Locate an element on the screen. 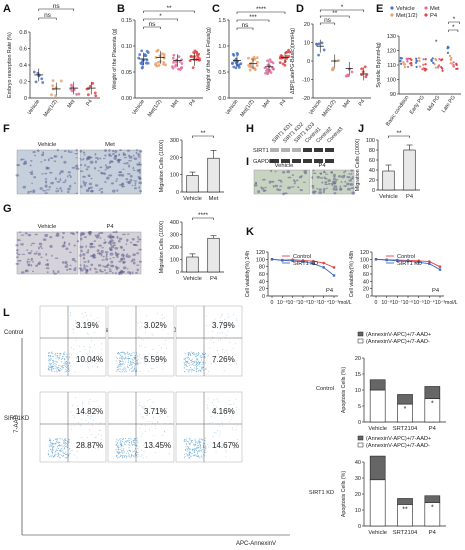 This screenshot has height=550, width=465. x-axis-title: APC-AnnexinV is located at coordinates (256, 544).